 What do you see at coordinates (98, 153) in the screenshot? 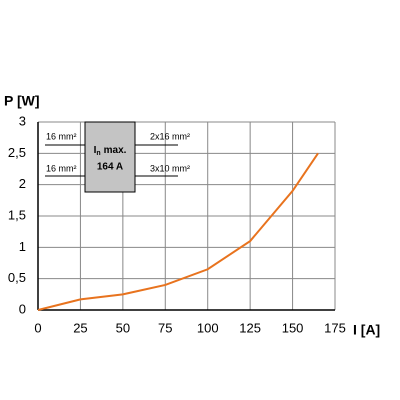
I see `inset-subscript: n` at bounding box center [98, 153].